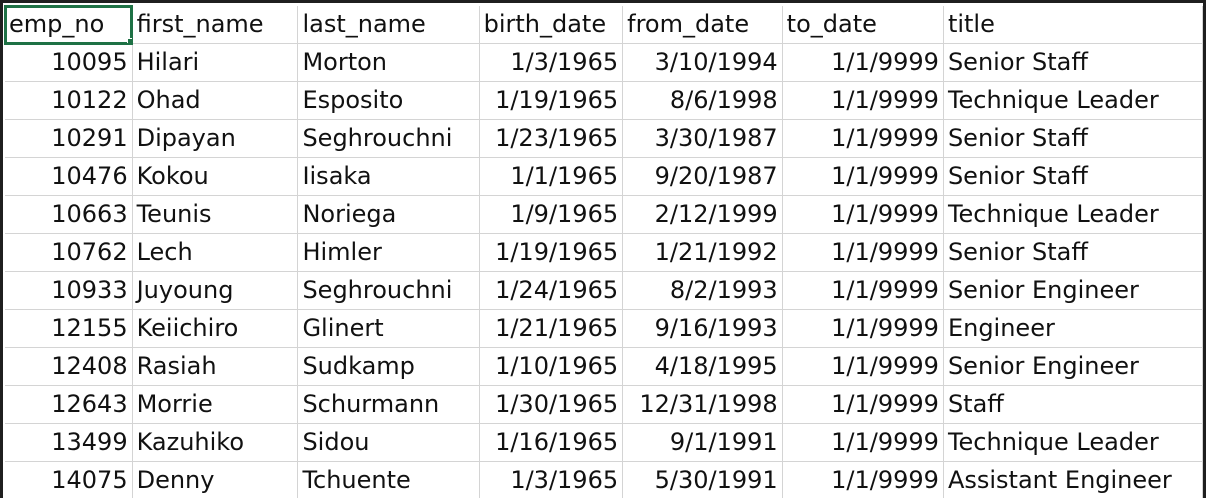 The width and height of the screenshot is (1206, 498). What do you see at coordinates (215, 366) in the screenshot?
I see `cell-first-name: Rasiah` at bounding box center [215, 366].